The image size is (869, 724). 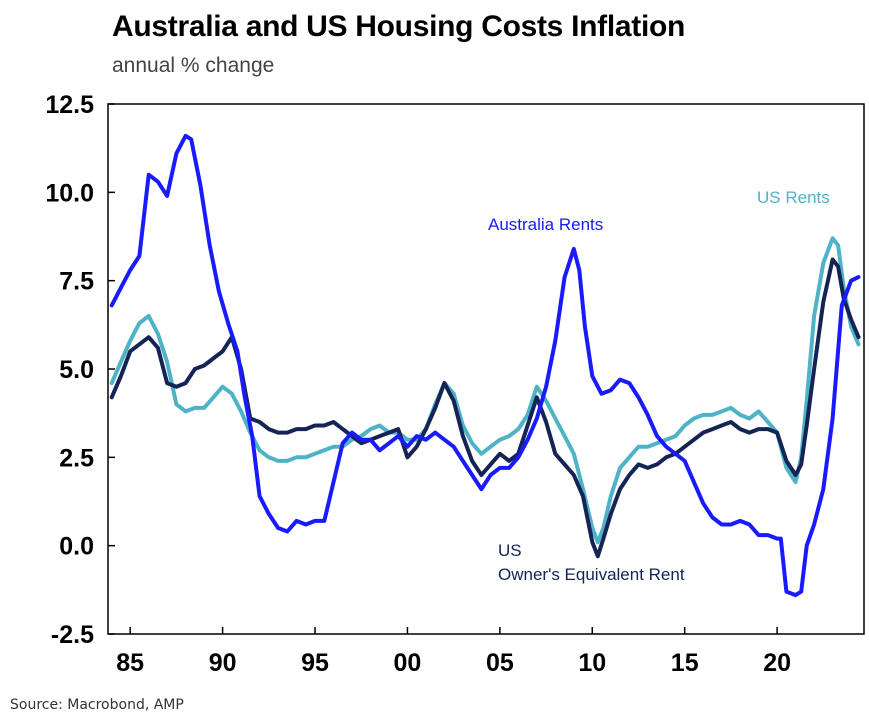 What do you see at coordinates (500, 663) in the screenshot?
I see `x-tick-label: 05` at bounding box center [500, 663].